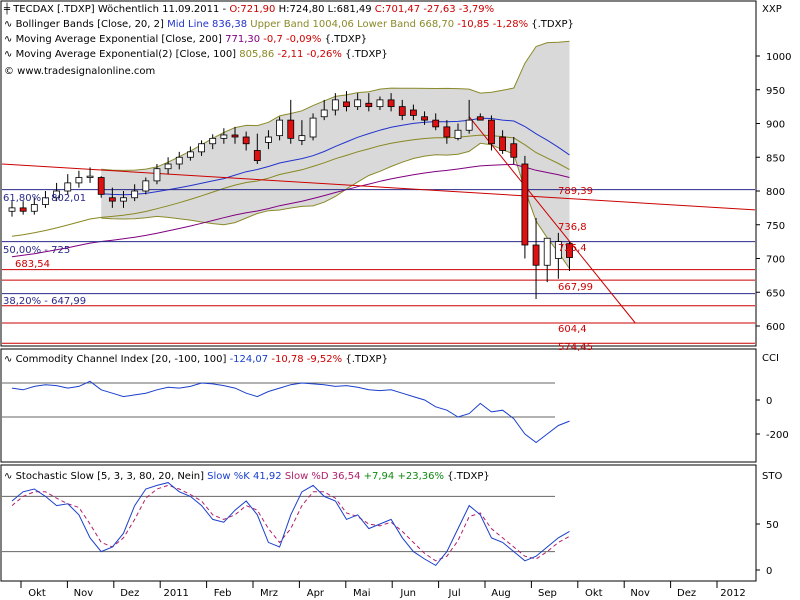 This screenshot has height=600, width=800. I want to click on cci-change: -10,78 -9,52%, so click(306, 359).